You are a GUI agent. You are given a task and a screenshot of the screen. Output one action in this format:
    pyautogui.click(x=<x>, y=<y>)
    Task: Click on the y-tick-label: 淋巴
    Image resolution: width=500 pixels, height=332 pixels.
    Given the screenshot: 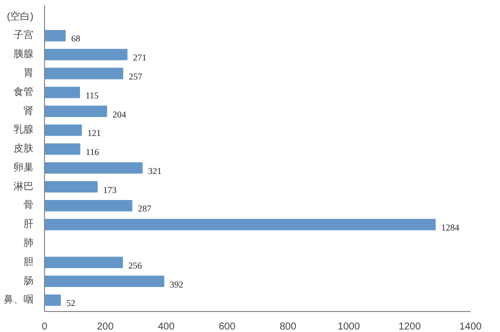 What is the action you would take?
    pyautogui.click(x=24, y=186)
    